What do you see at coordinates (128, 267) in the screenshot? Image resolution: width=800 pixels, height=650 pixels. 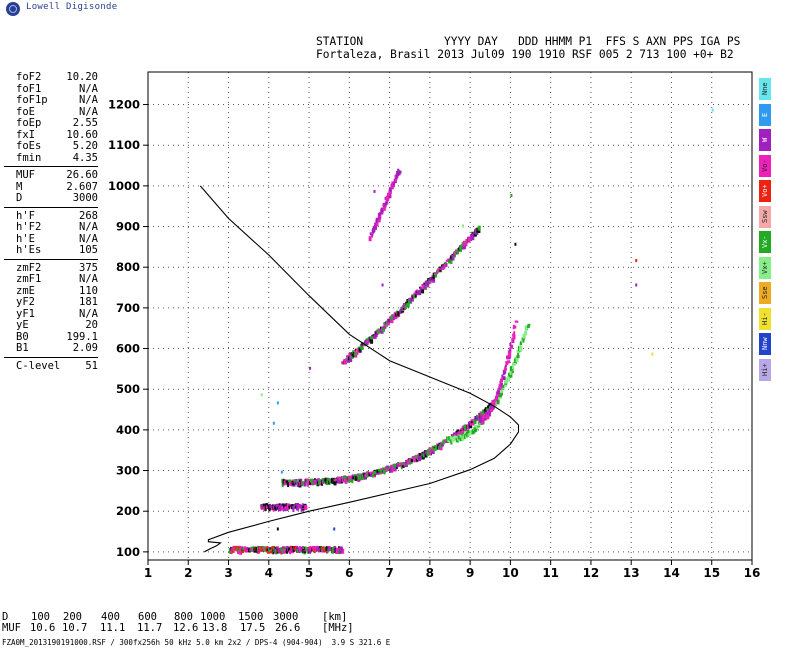 I see `y-tick-label: 800` at bounding box center [128, 267].